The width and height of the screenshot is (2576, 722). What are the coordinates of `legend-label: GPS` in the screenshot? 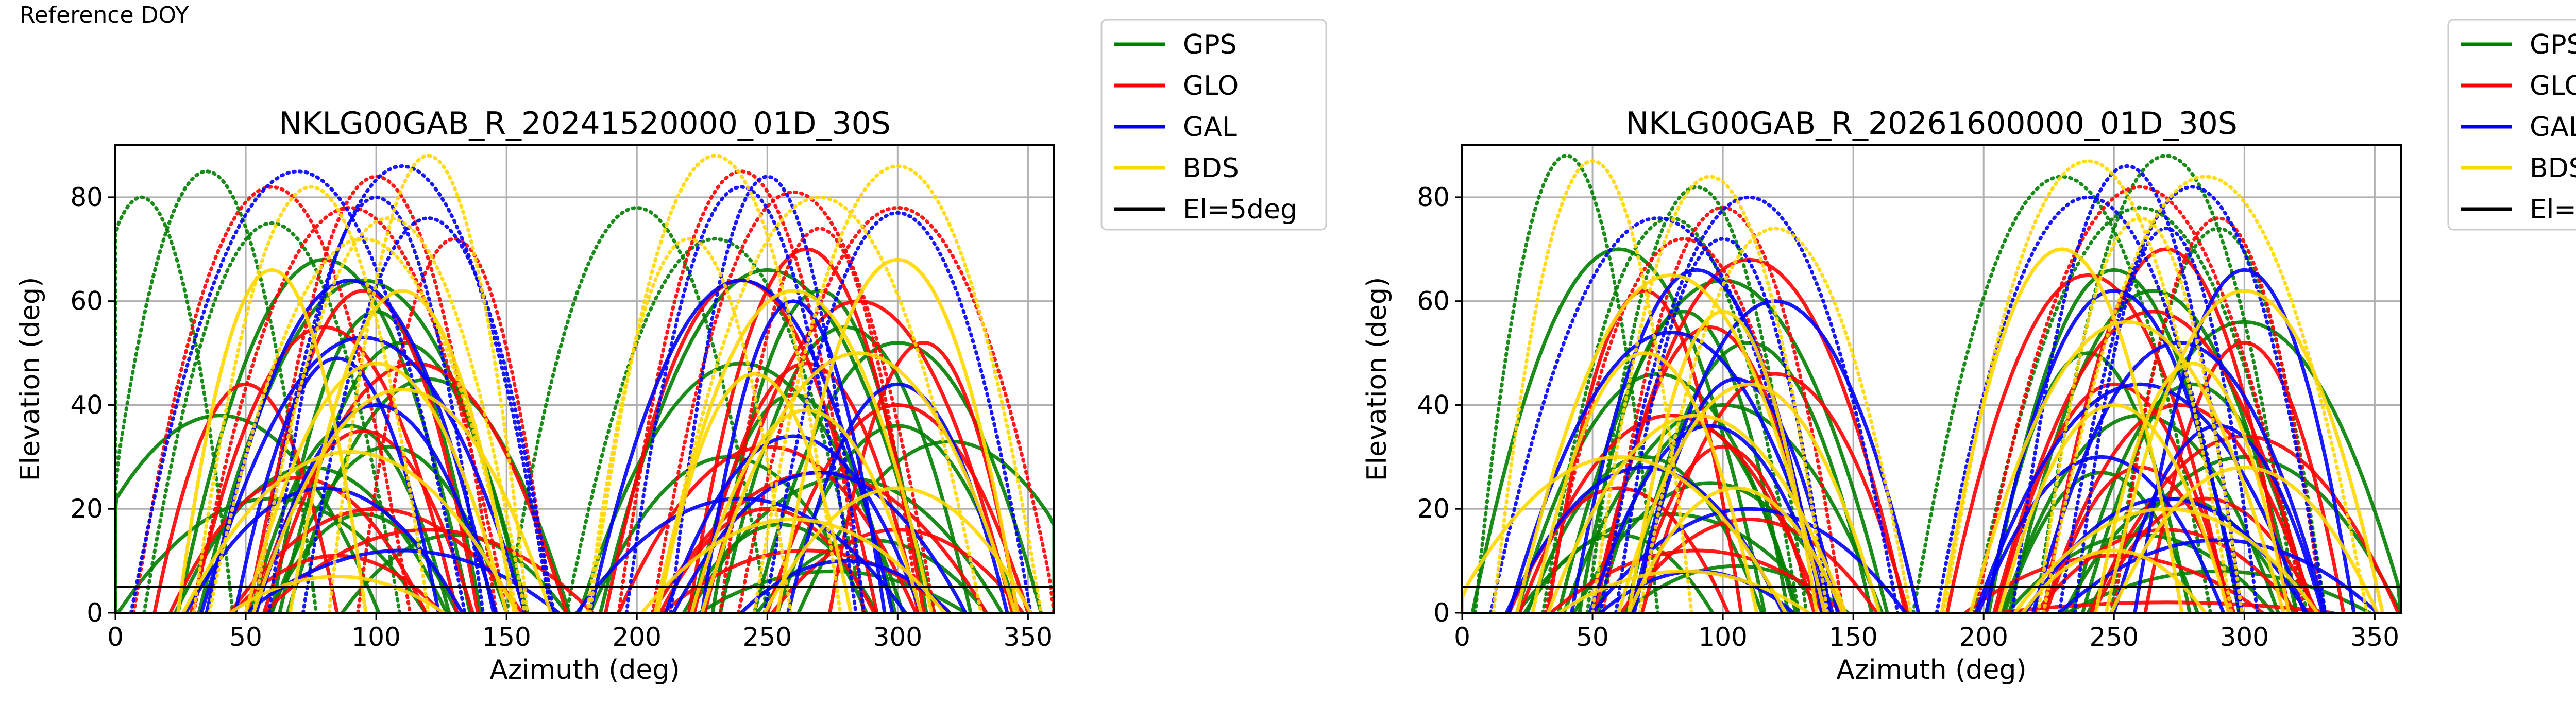 It's located at (2553, 44).